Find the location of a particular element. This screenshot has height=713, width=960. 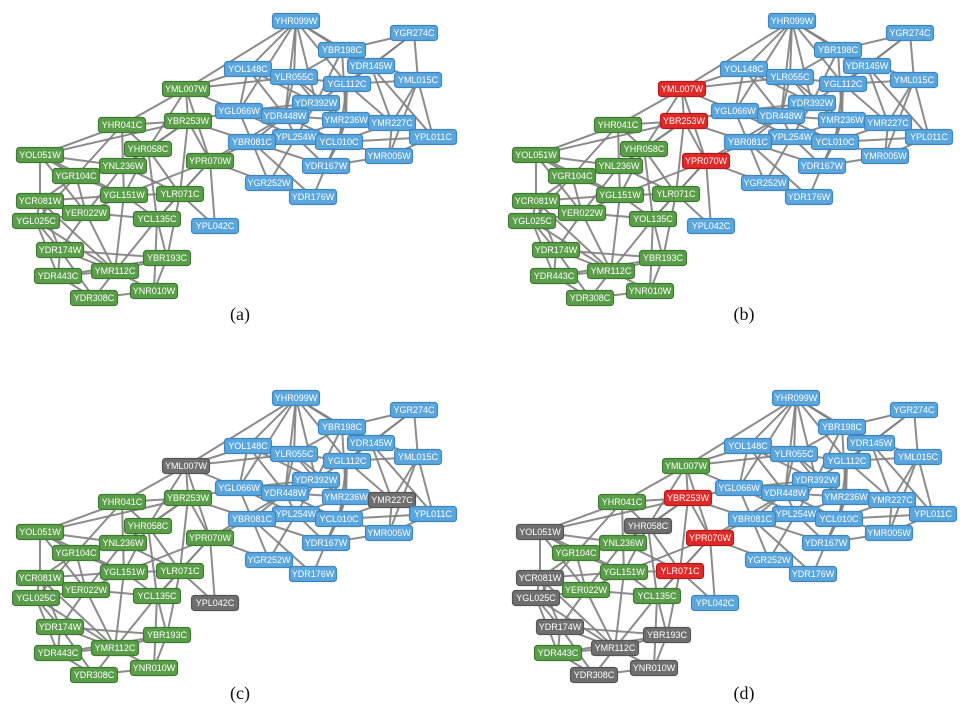

protein-node-ydr176w: YDR176W is located at coordinates (313, 574).